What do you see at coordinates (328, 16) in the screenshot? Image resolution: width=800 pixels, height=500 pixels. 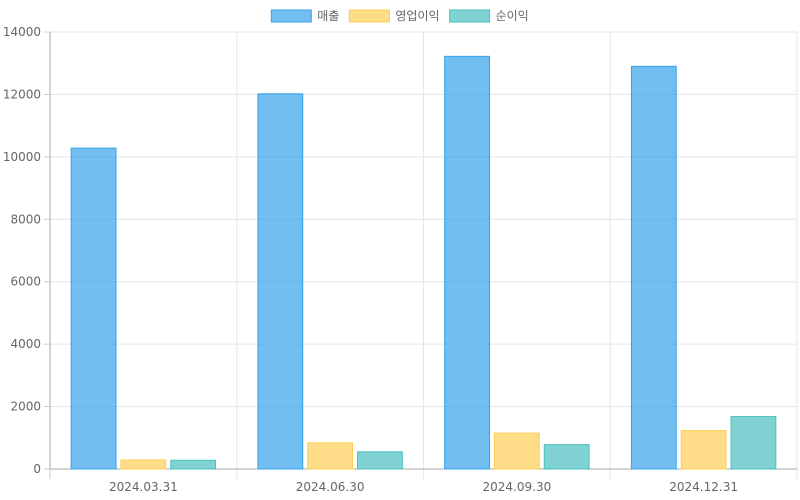 I see `legend-label: 매출` at bounding box center [328, 16].